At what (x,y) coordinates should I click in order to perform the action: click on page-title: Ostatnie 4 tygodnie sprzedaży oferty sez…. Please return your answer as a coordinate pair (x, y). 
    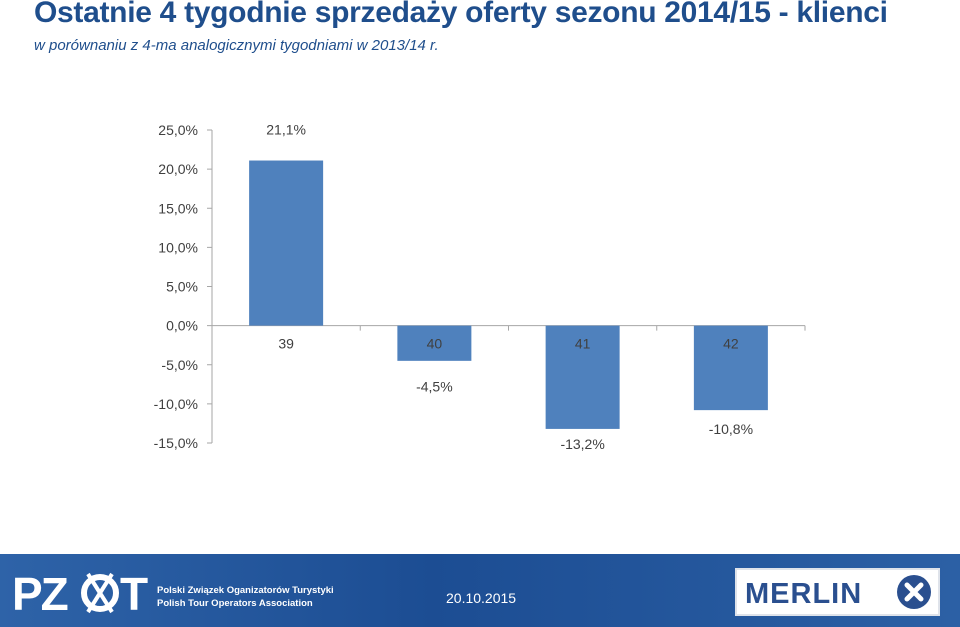
    Looking at the image, I should click on (461, 14).